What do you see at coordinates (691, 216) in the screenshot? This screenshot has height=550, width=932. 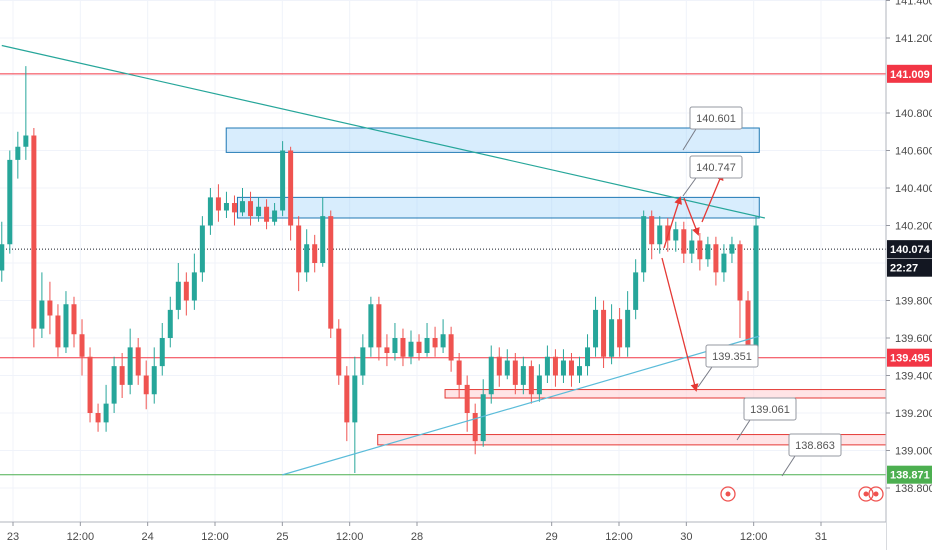 I see `forecast-arrow` at bounding box center [691, 216].